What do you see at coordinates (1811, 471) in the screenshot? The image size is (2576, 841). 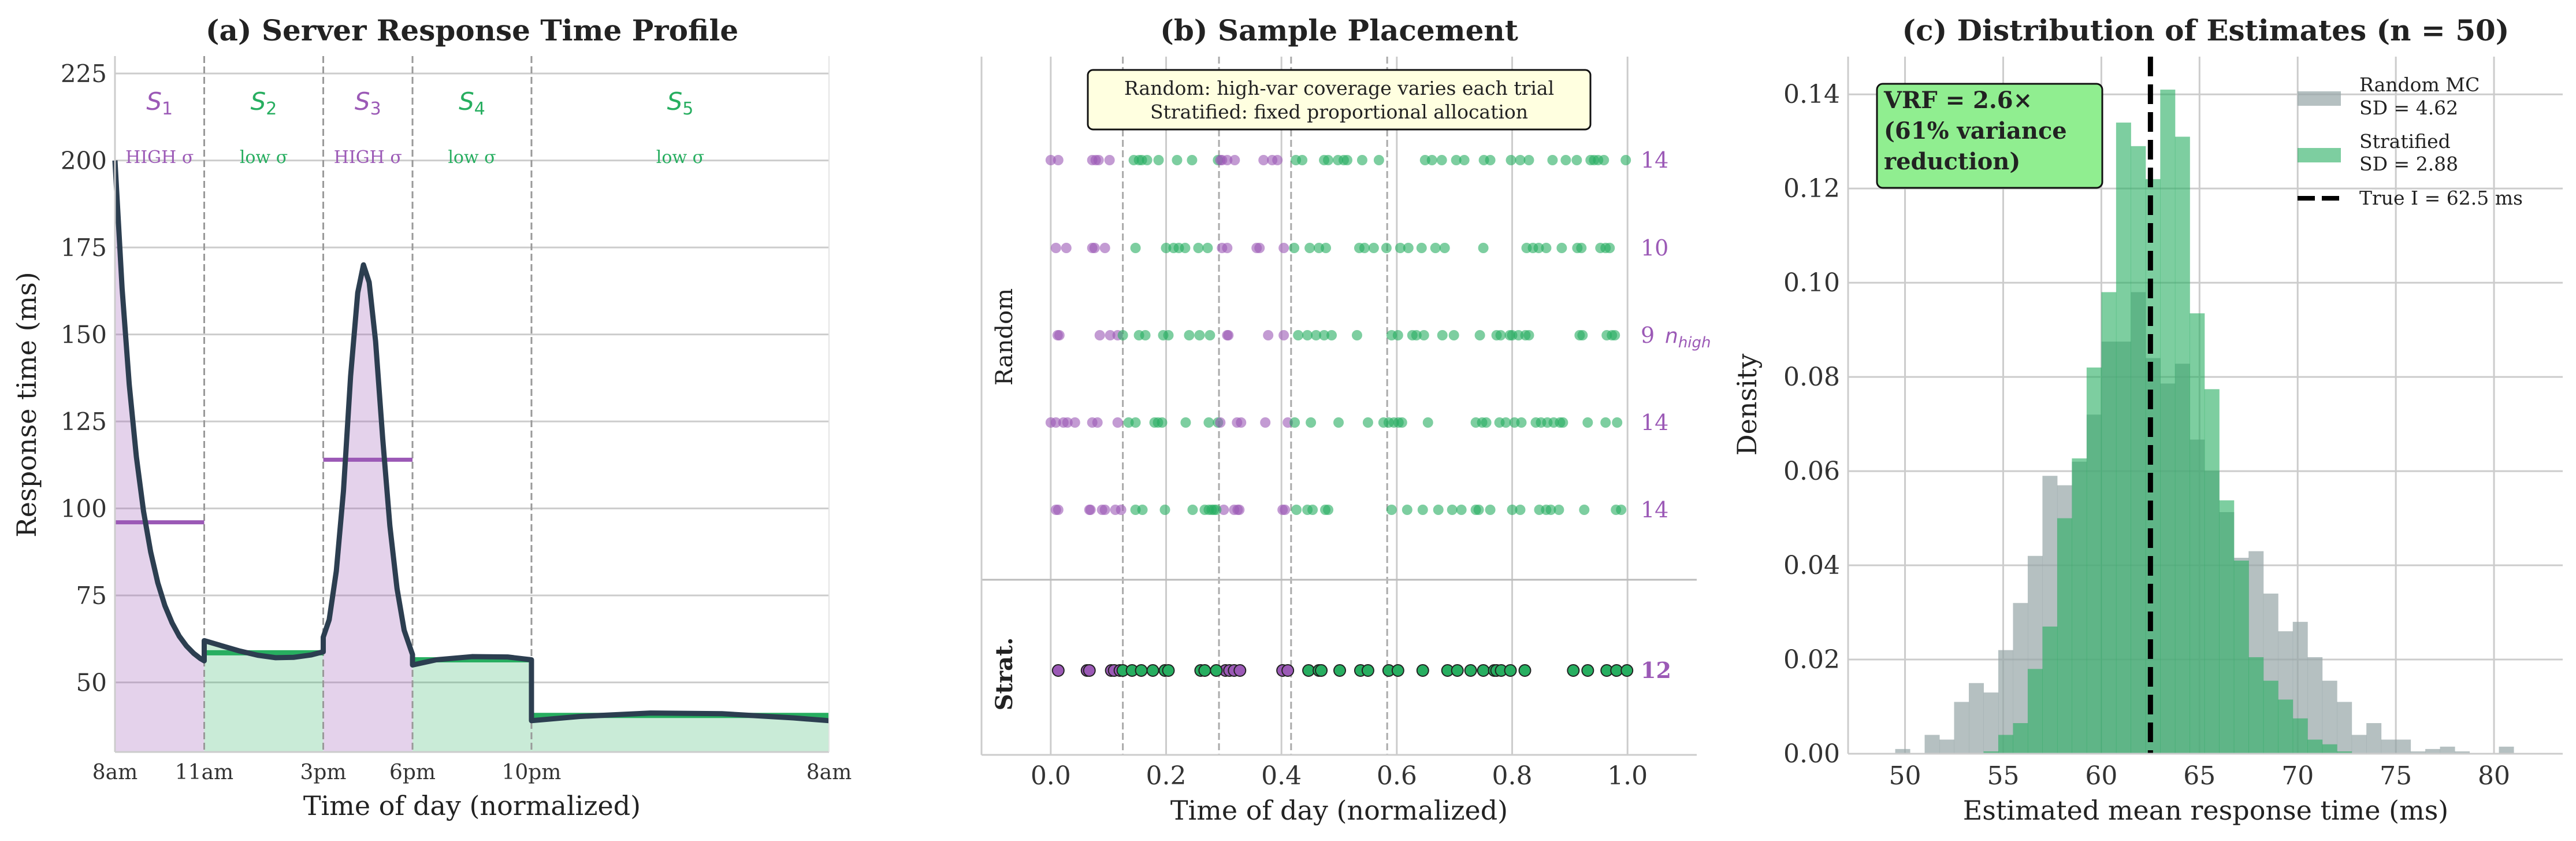 I see `y-tick-label: 0.06` at bounding box center [1811, 471].